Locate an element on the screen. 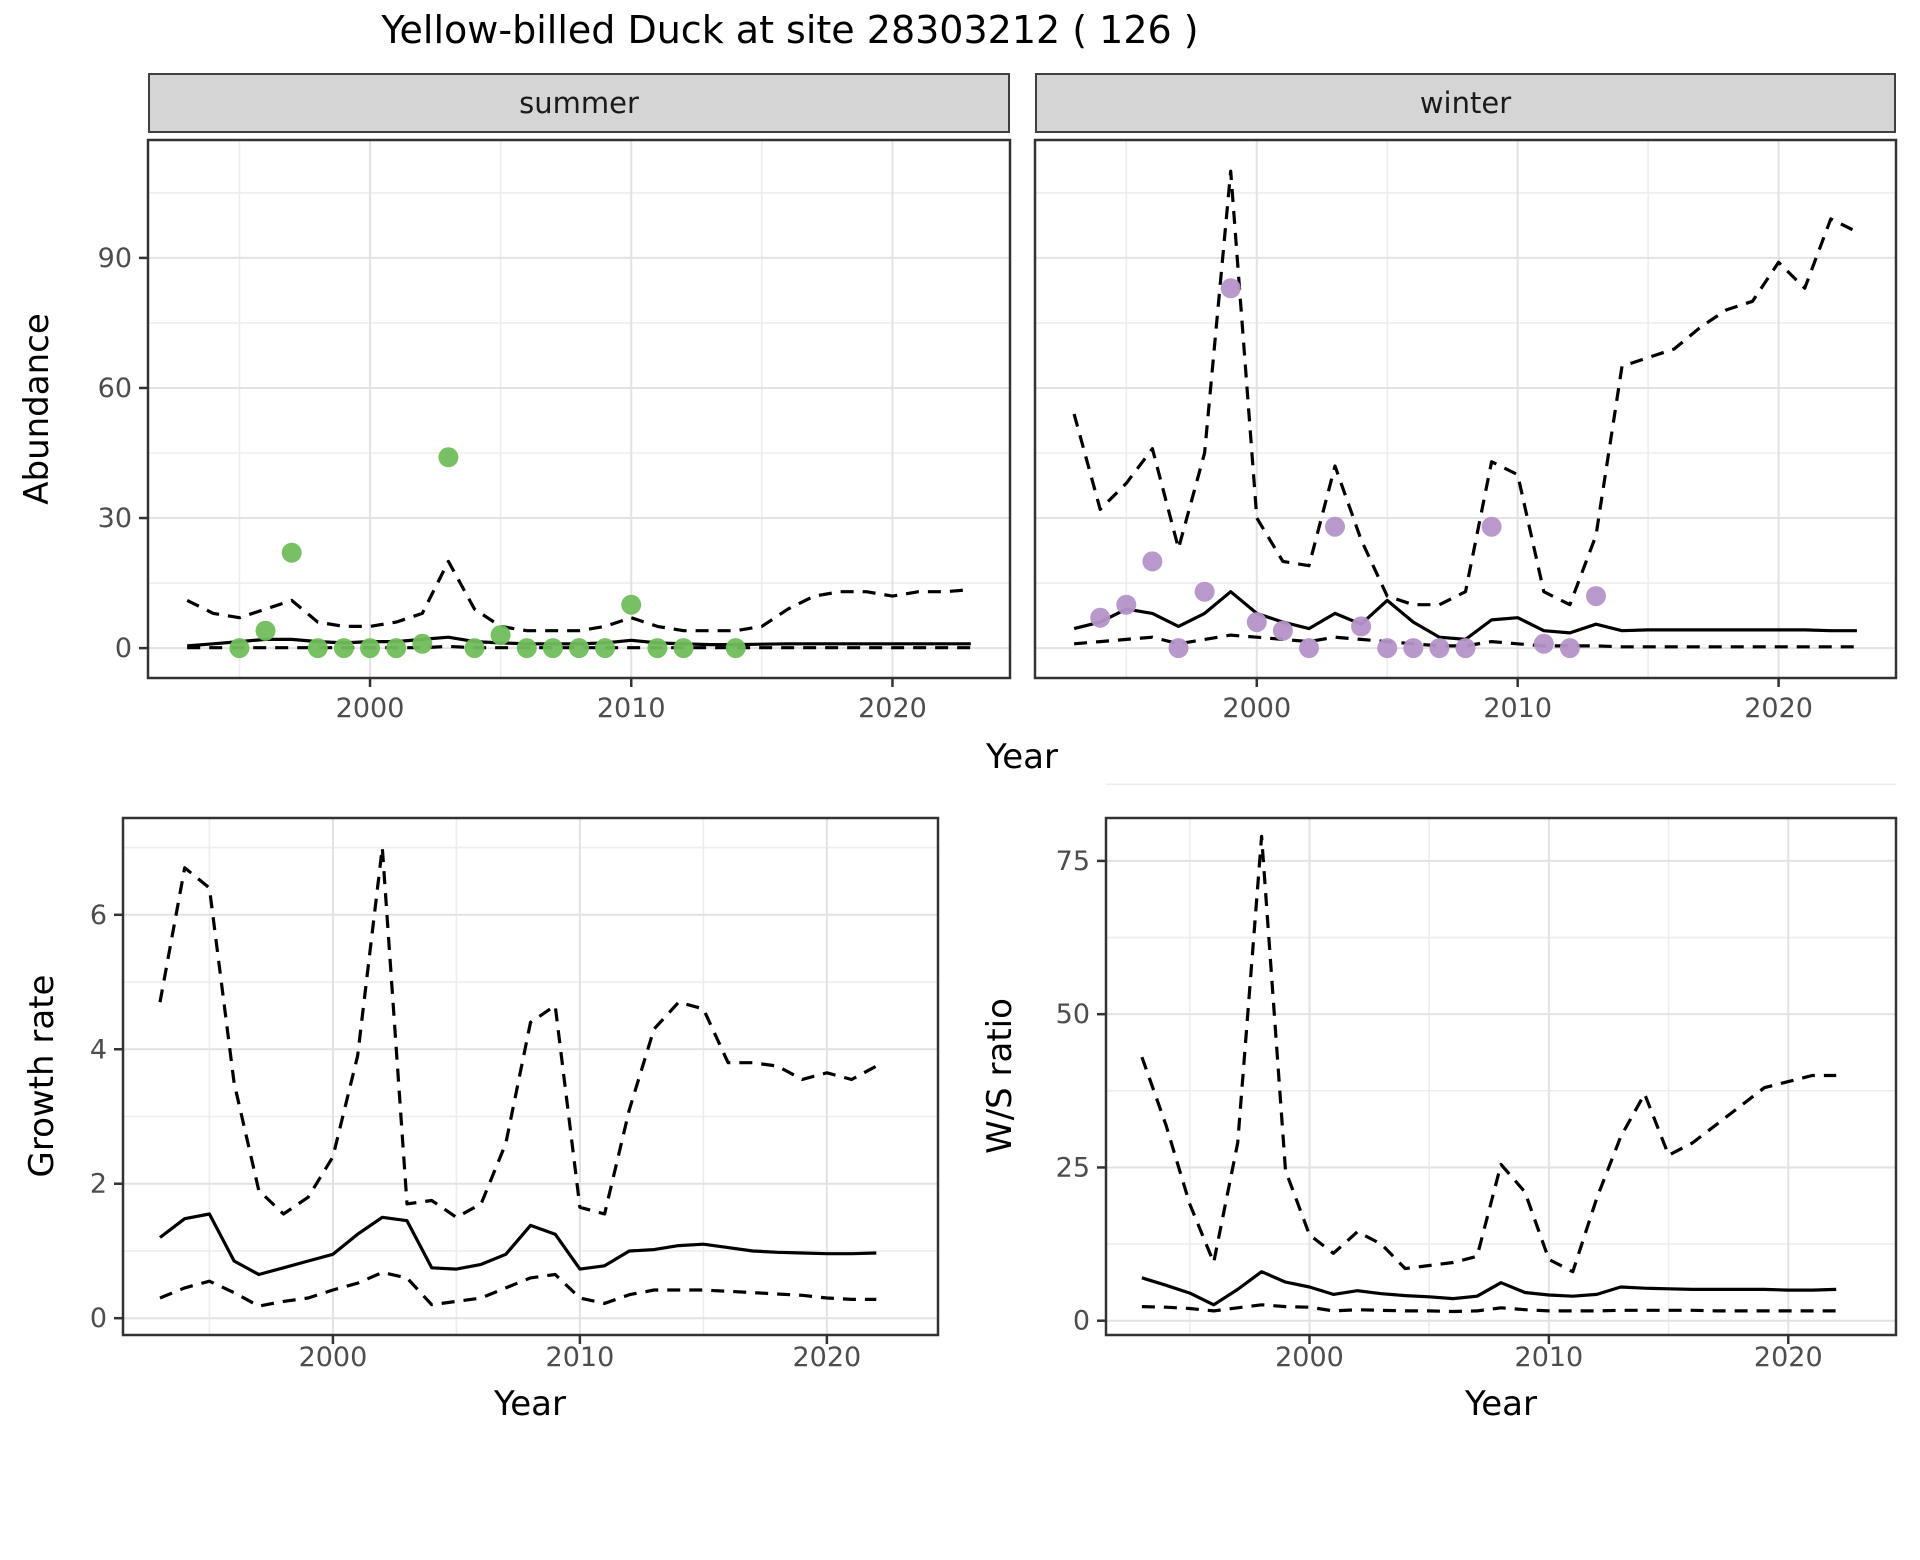 The height and width of the screenshot is (1560, 1920). x-axis-title-year-top: Year is located at coordinates (1022, 757).